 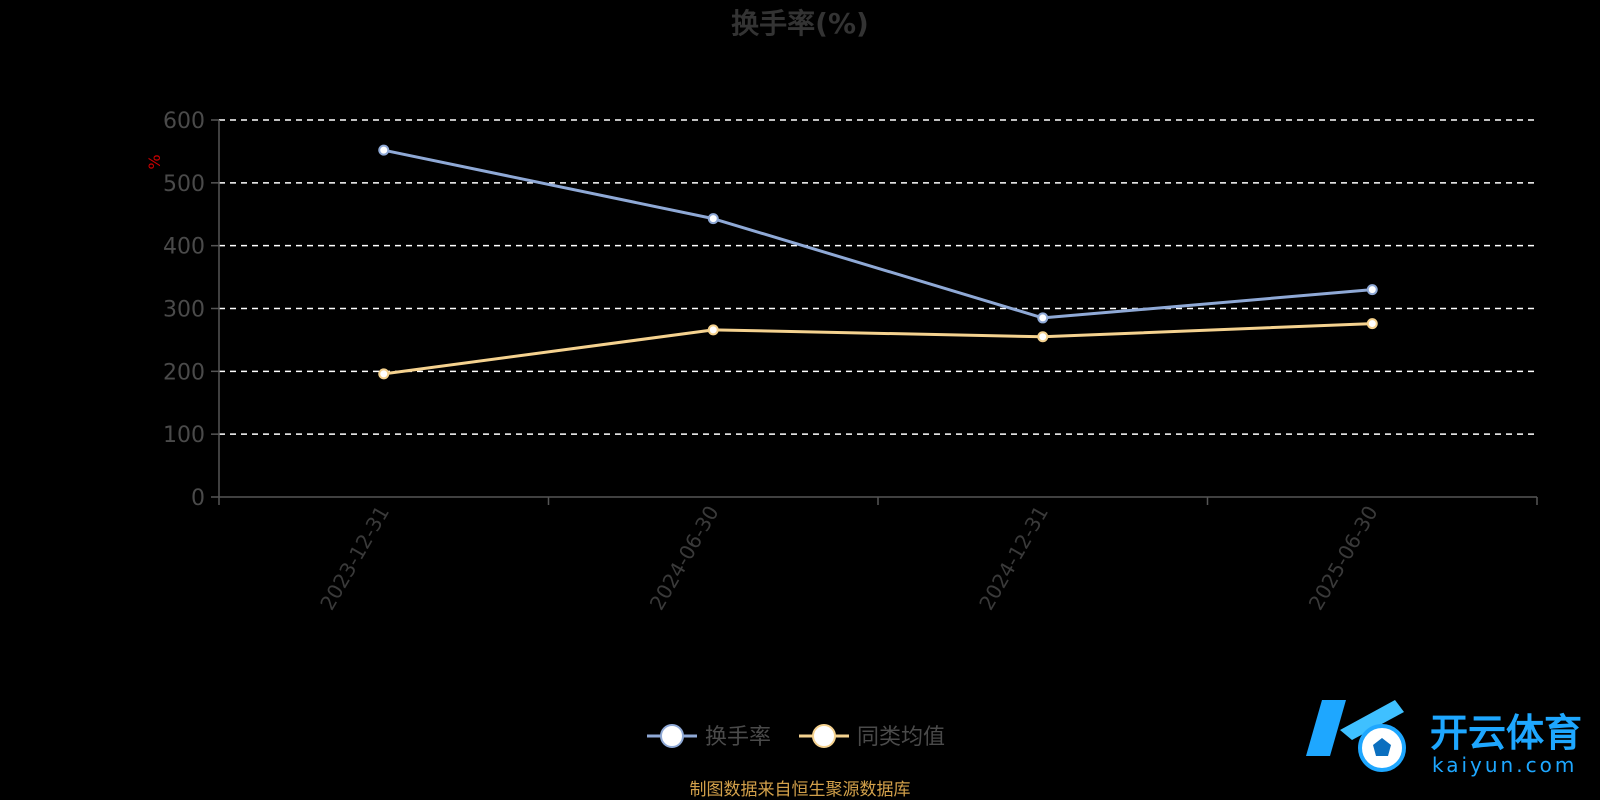 I want to click on source-note: 制图数据来自恒生聚源数据库, so click(x=800, y=790).